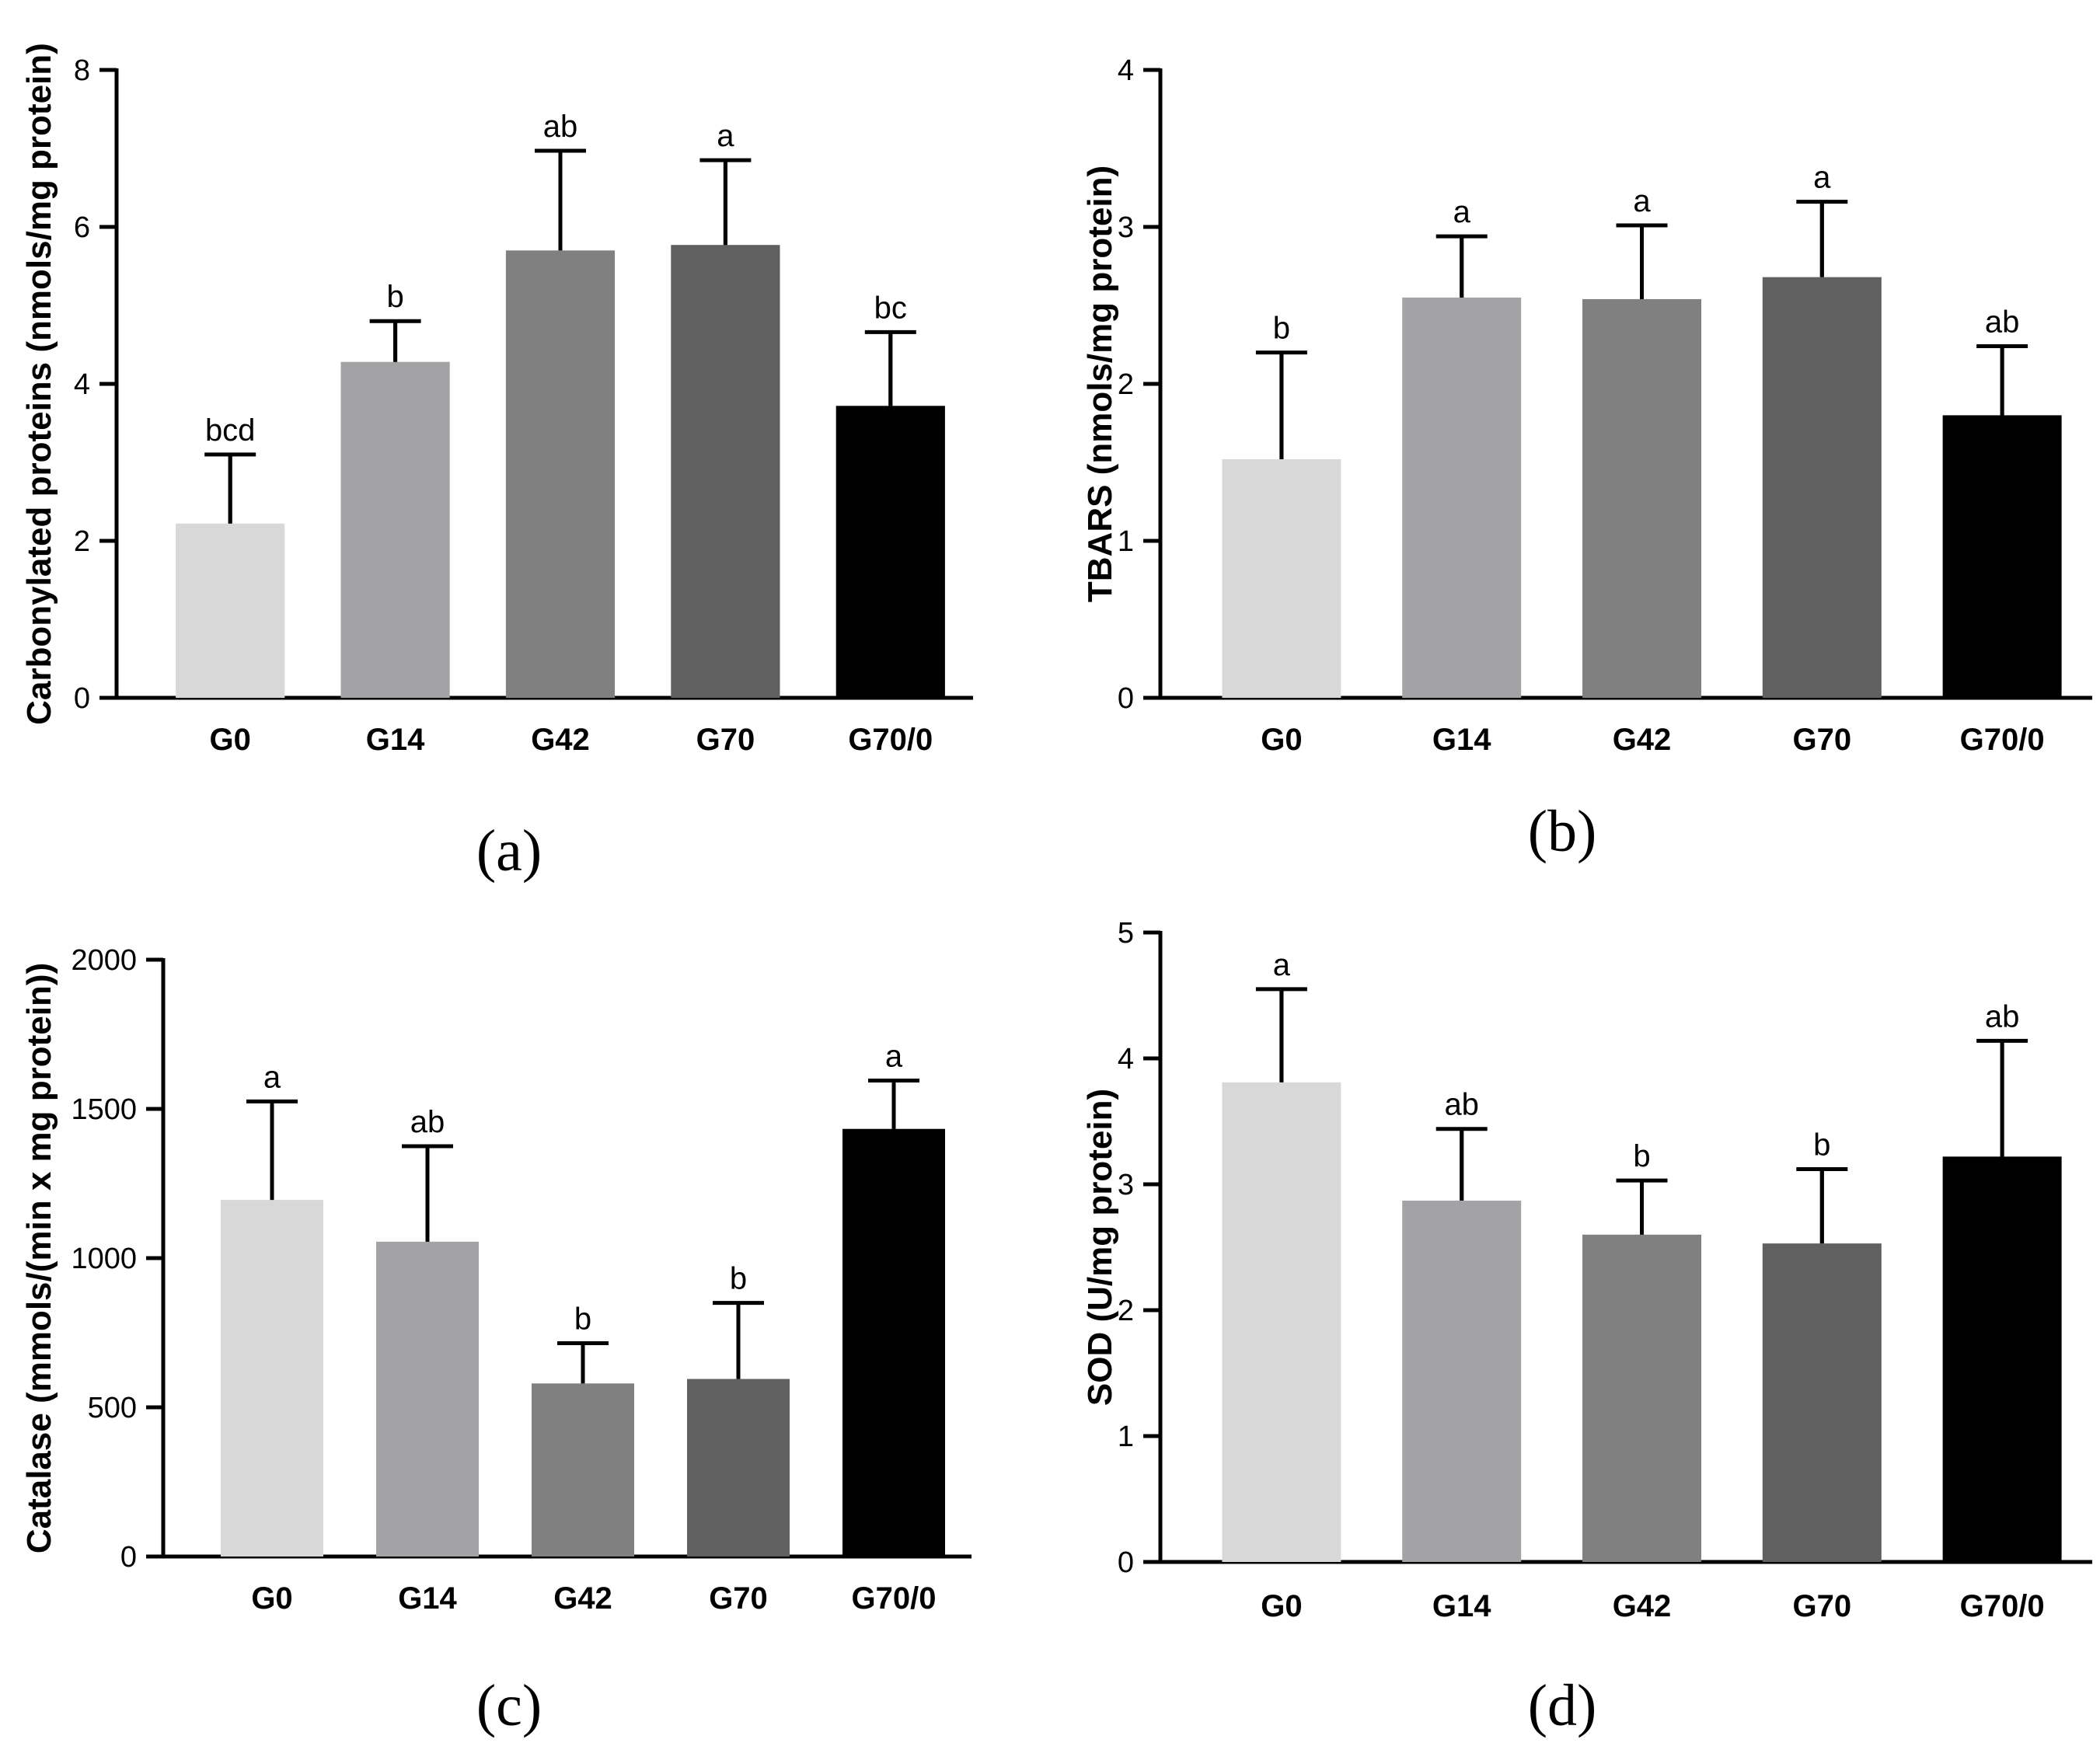 This screenshot has width=2100, height=1764. What do you see at coordinates (1562, 1705) in the screenshot?
I see `panel-label: (d)` at bounding box center [1562, 1705].